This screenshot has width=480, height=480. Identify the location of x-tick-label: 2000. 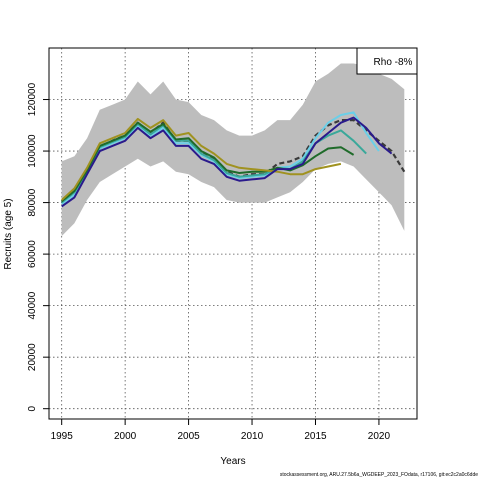
(125, 436).